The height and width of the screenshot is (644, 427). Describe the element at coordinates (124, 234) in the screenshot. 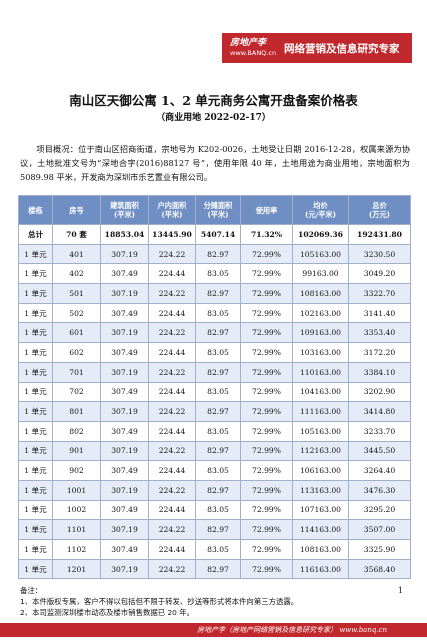

I see `cell: 18853.04` at that location.